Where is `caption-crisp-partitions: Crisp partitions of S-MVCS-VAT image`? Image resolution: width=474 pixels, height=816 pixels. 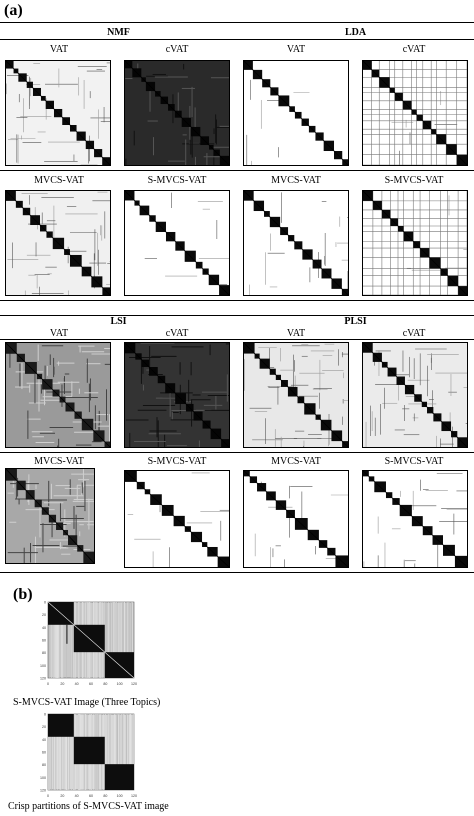
caption-crisp-partitions: Crisp partitions of S-MVCS-VAT image is located at coordinates (88, 806).